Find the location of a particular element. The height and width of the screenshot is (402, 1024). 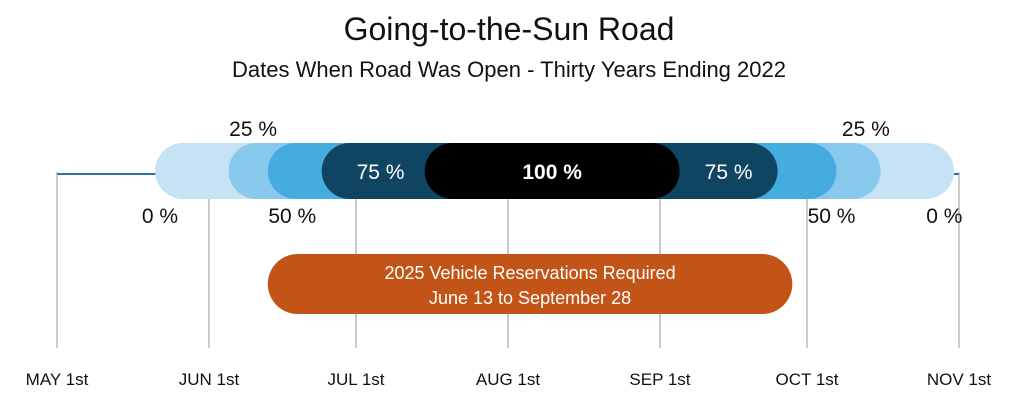

x-tick-label: AUG 1st is located at coordinates (508, 379).